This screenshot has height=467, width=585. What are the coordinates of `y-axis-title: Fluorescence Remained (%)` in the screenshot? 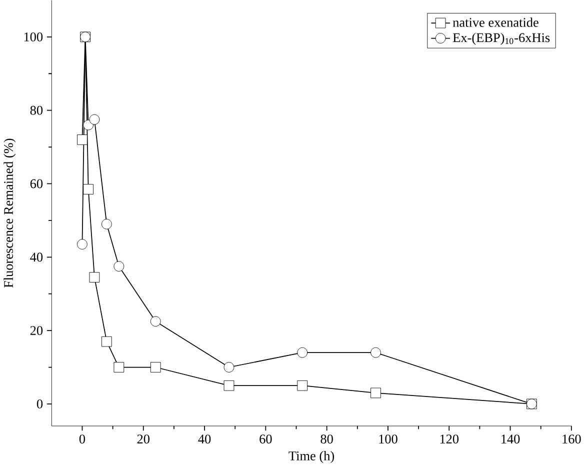 It's located at (10, 213).